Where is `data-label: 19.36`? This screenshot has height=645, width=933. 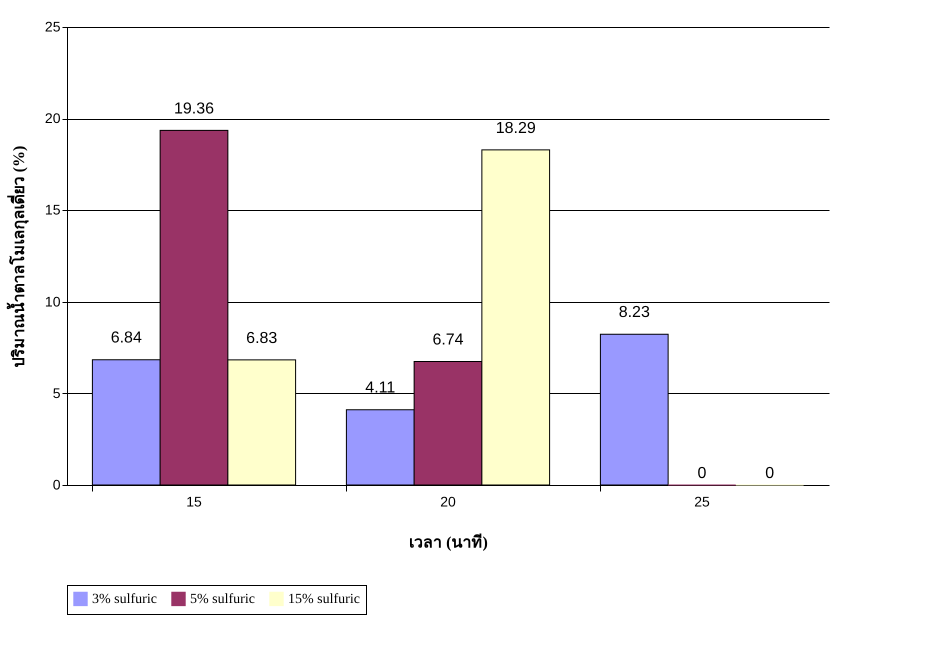 data-label: 19.36 is located at coordinates (194, 109).